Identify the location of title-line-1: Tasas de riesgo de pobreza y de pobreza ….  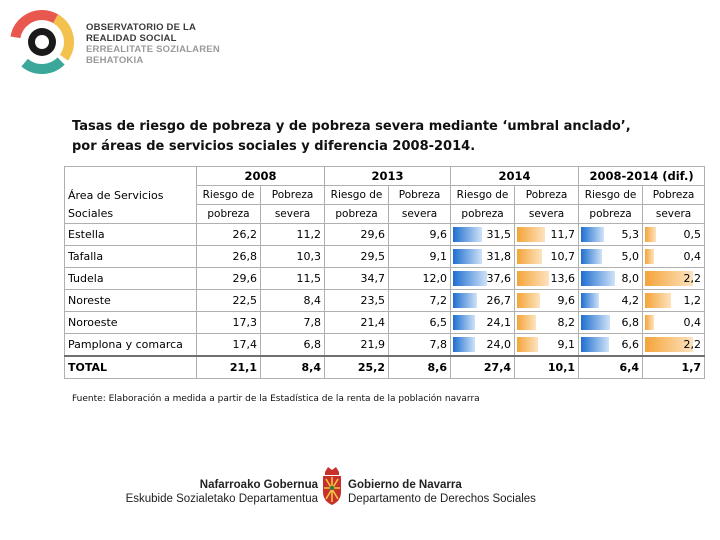
(351, 126).